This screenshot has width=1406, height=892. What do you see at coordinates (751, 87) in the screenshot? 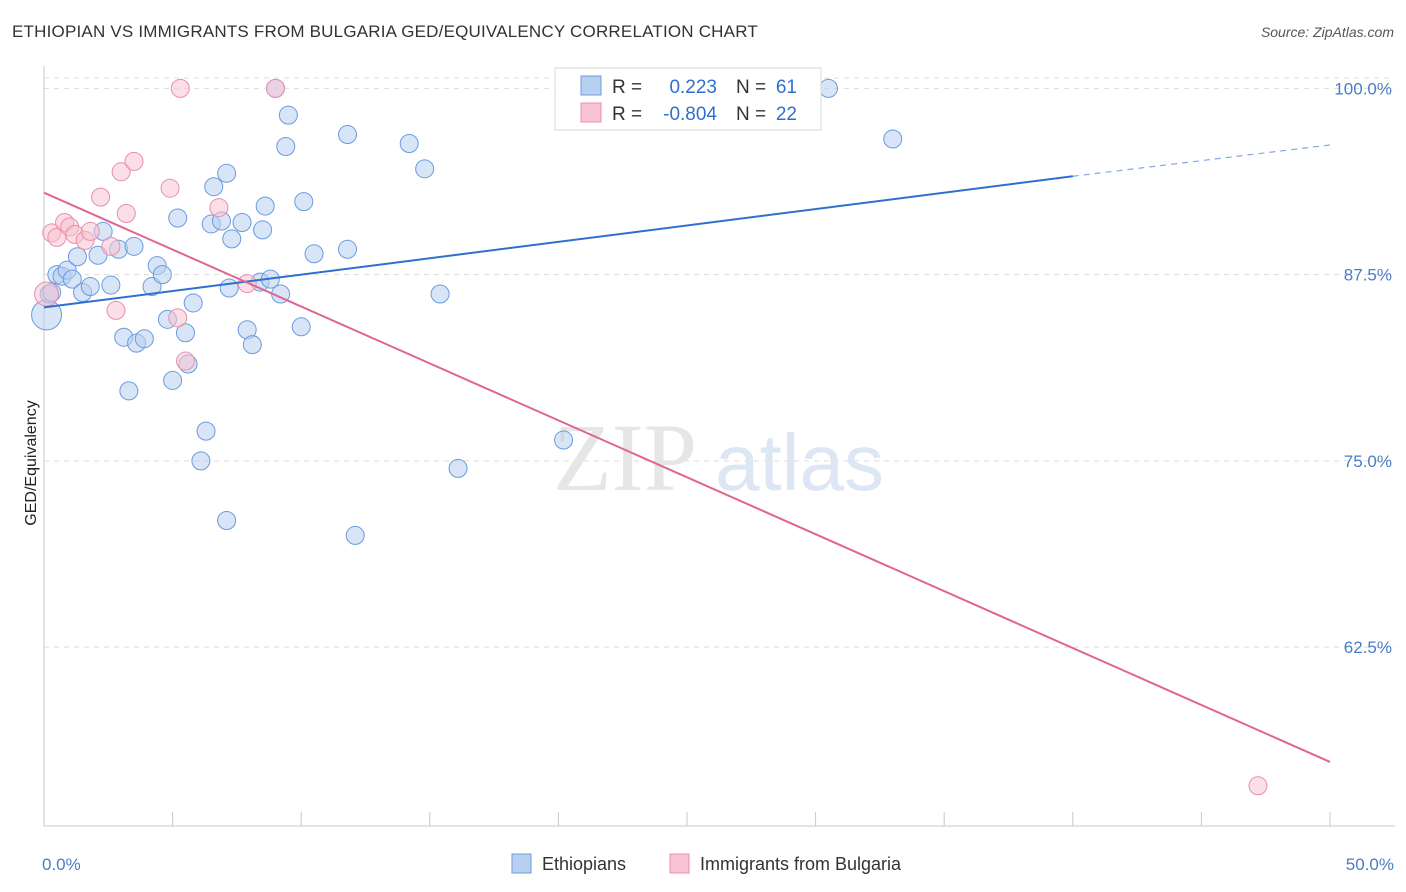
I see `legend-n-label-1: N =` at bounding box center [751, 87].